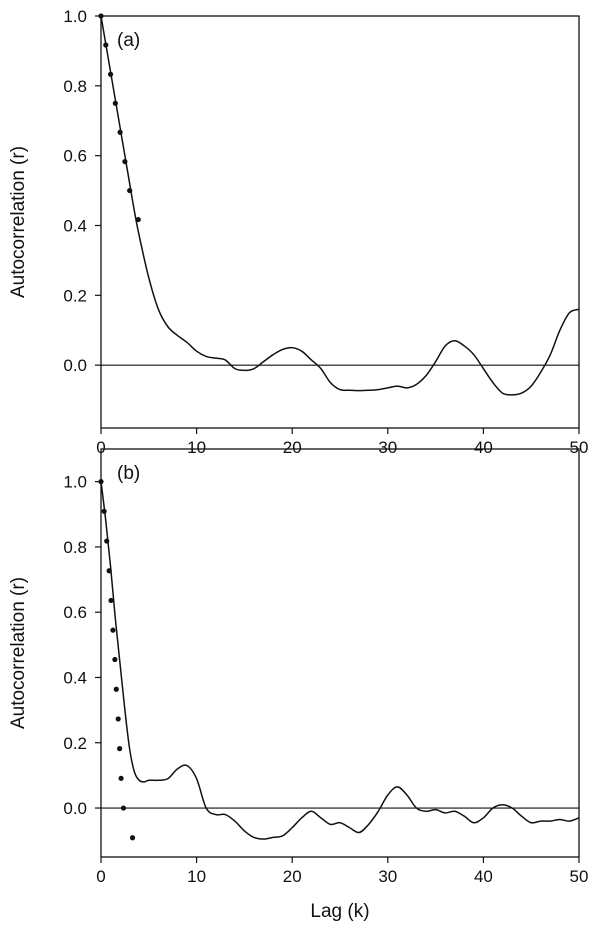  What do you see at coordinates (75, 365) in the screenshot?
I see `panel-a-y-tick-label-0: 0.0` at bounding box center [75, 365].